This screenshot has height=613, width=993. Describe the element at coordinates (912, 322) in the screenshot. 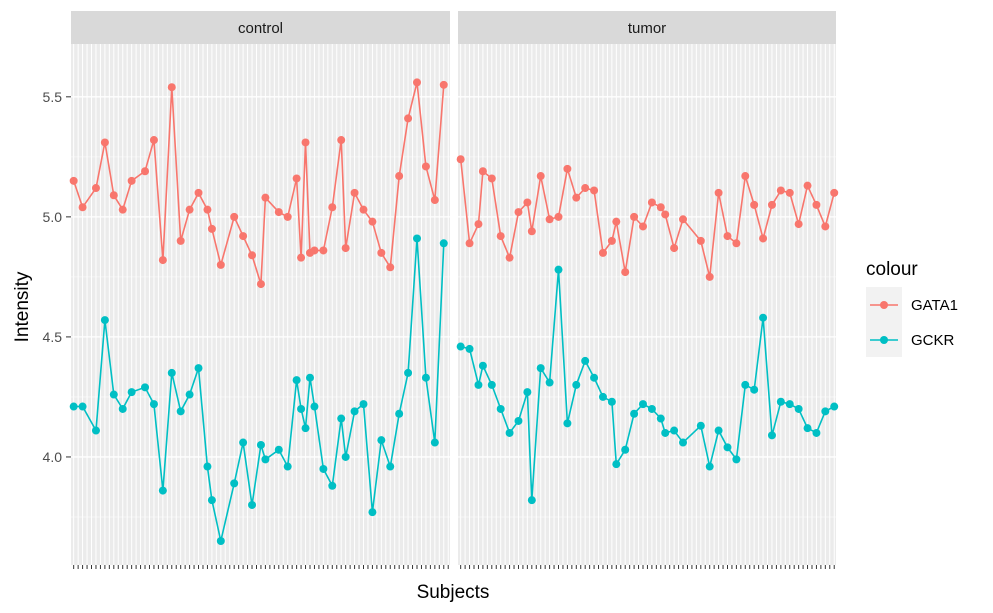

I see `legend-entries: GATA1 GCKR` at that location.